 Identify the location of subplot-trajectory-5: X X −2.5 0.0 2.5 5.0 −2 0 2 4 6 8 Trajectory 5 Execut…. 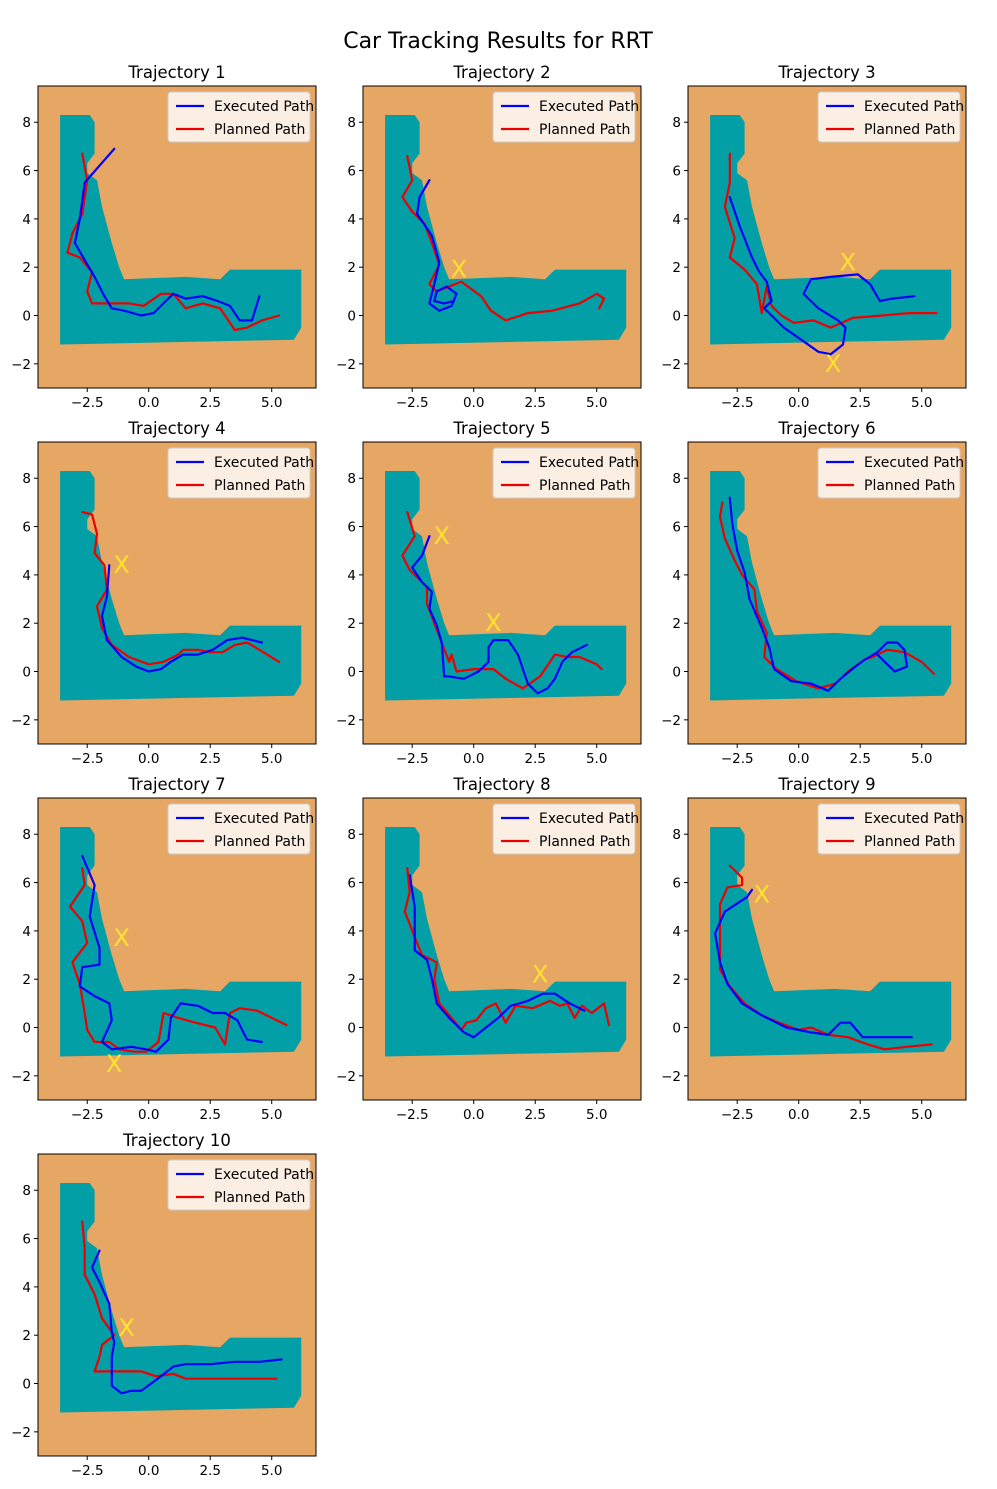
(489, 593).